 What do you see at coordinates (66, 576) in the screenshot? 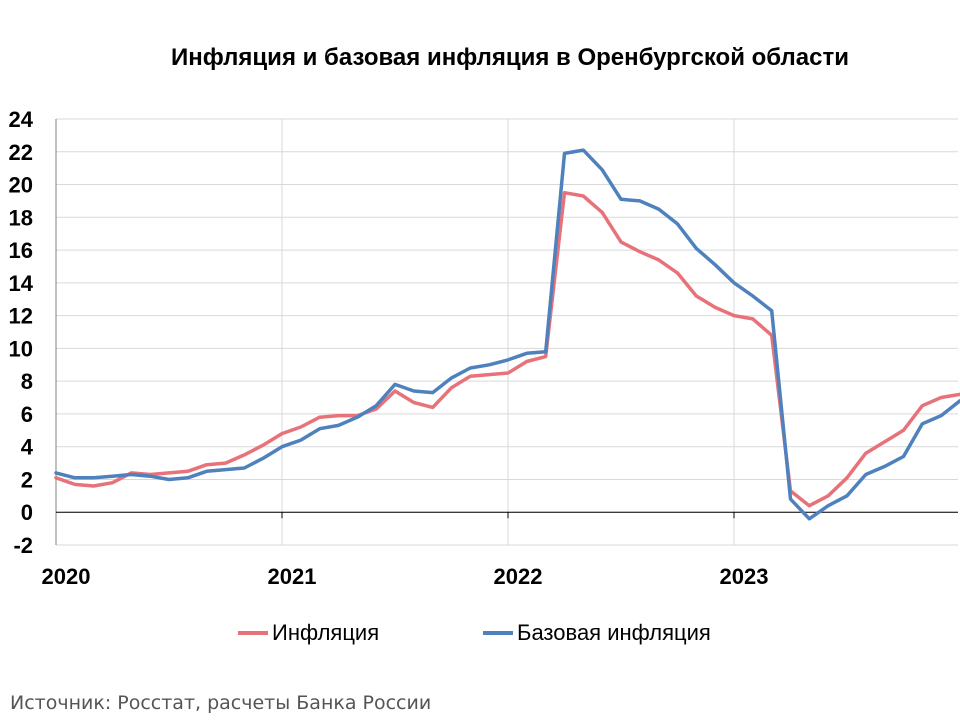
I see `x-tick-label: 2020` at bounding box center [66, 576].